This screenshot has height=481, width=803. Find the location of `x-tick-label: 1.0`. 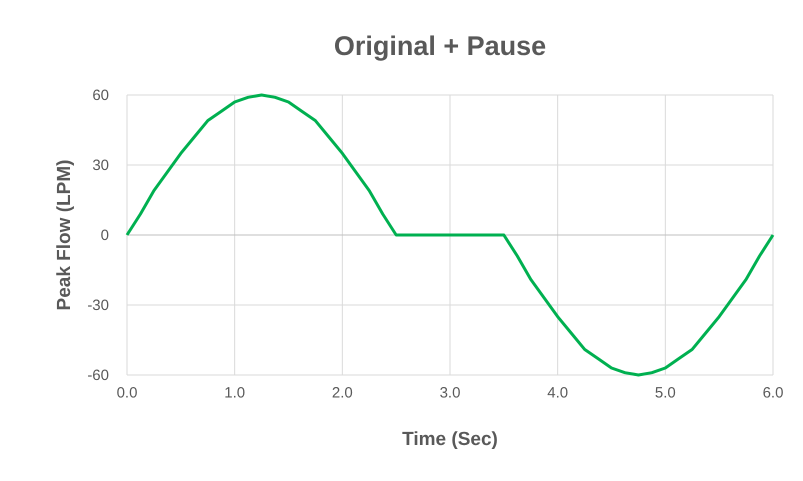

x-tick-label: 1.0 is located at coordinates (235, 393).